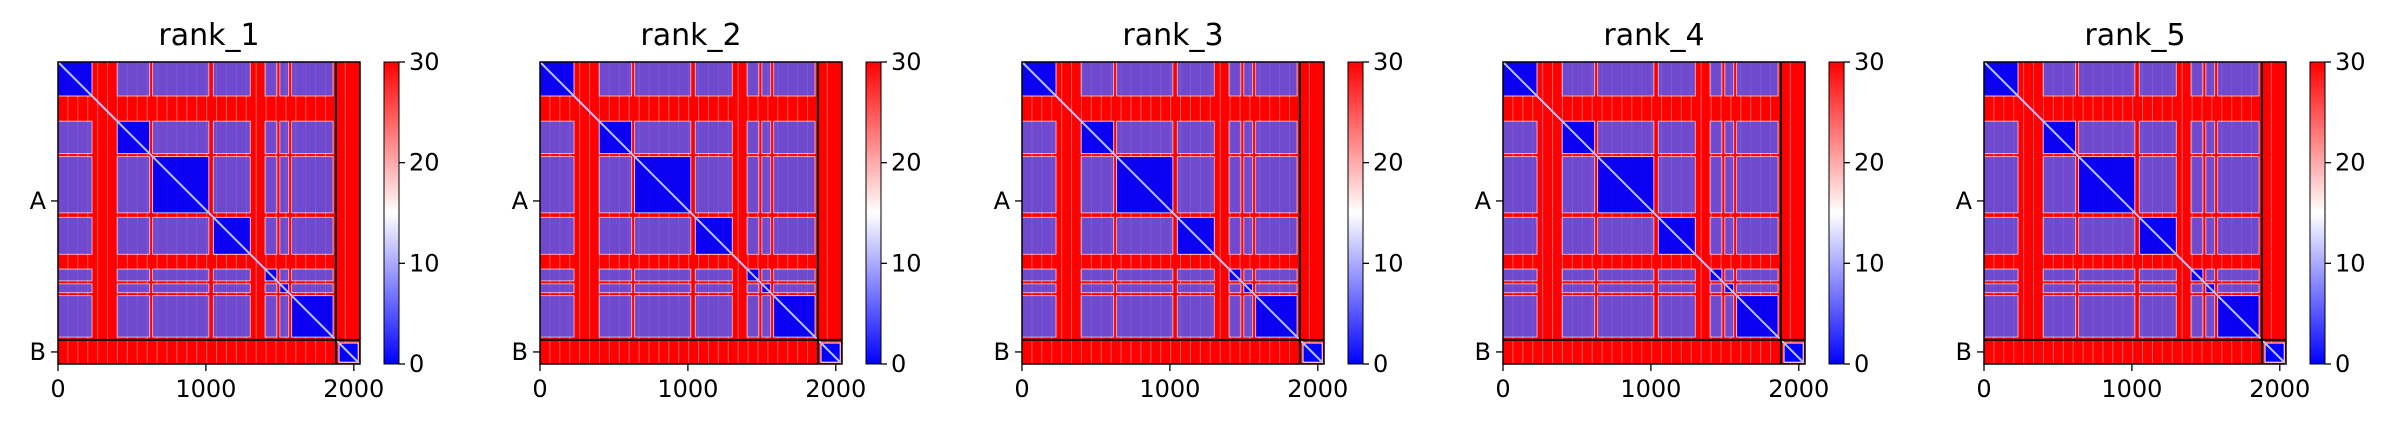 This screenshot has width=2401, height=438. Describe the element at coordinates (906, 62) in the screenshot. I see `colorbar-tick-label: 30` at that location.